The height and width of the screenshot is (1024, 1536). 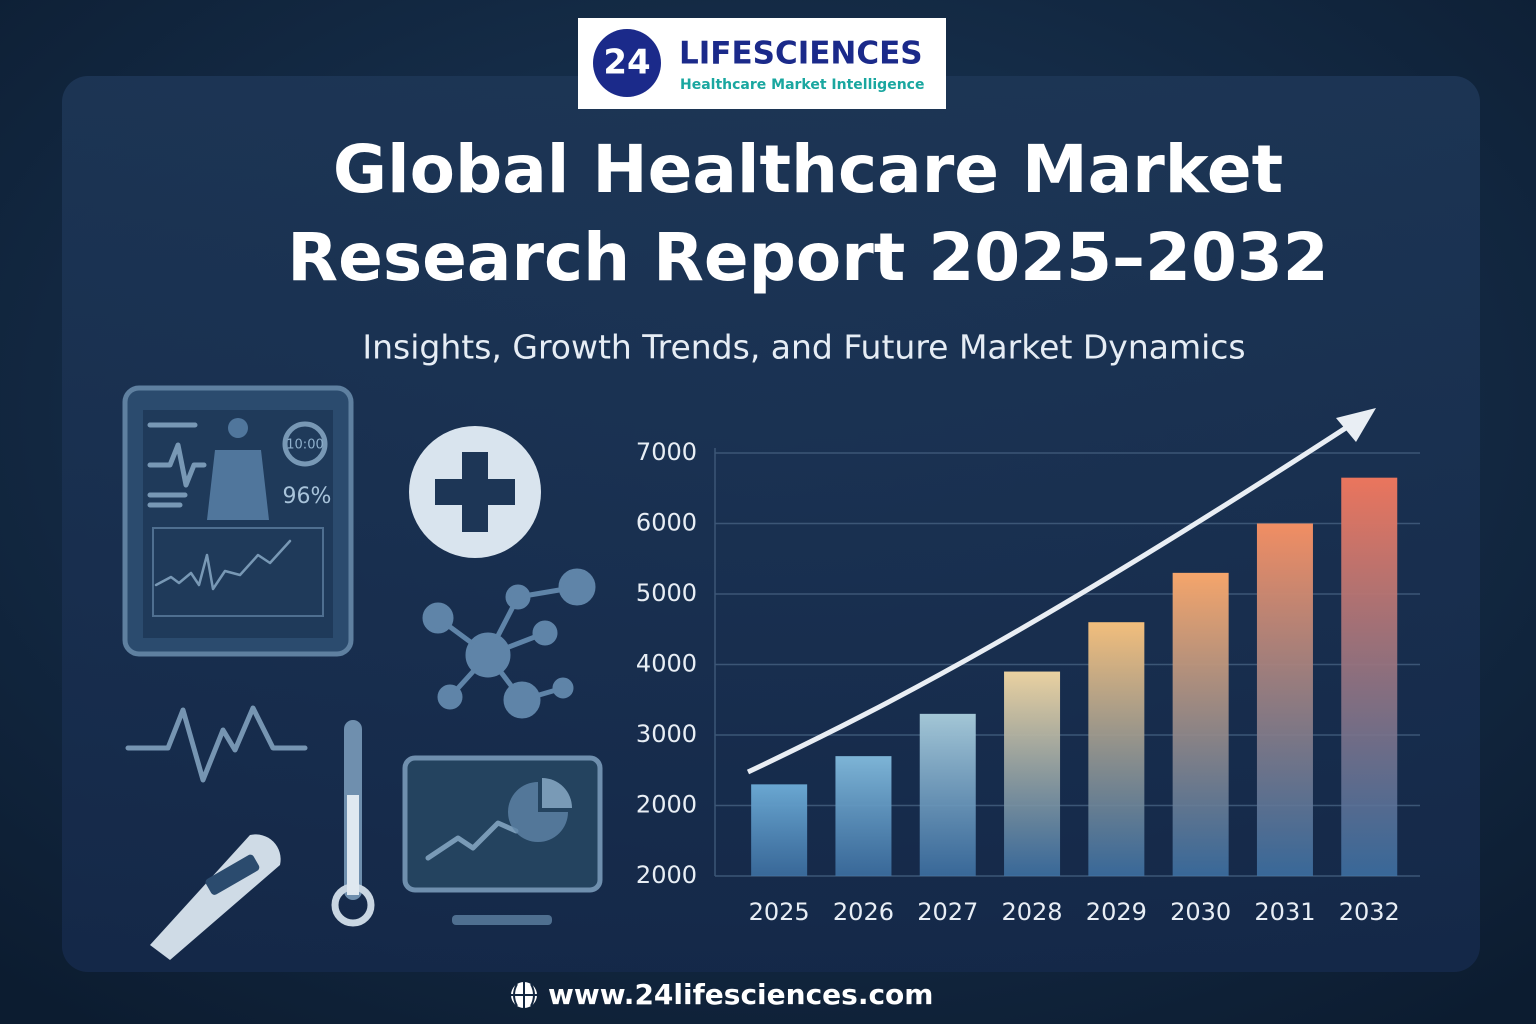 What do you see at coordinates (509, 643) in the screenshot?
I see `molecule-icon` at bounding box center [509, 643].